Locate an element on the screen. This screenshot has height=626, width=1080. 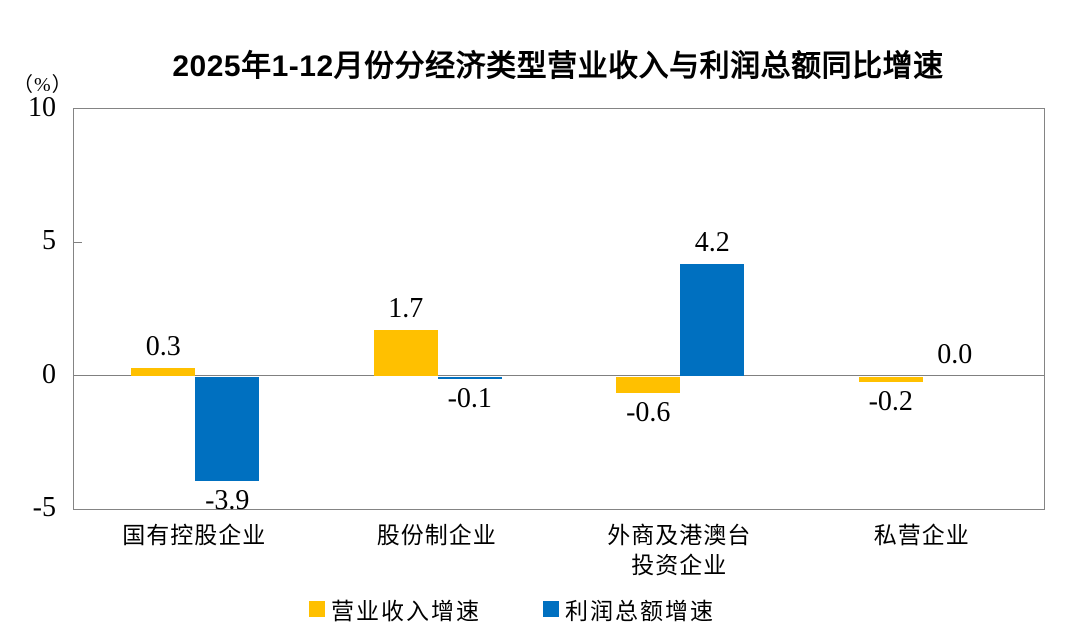
value-label: 4.2 is located at coordinates (712, 242).